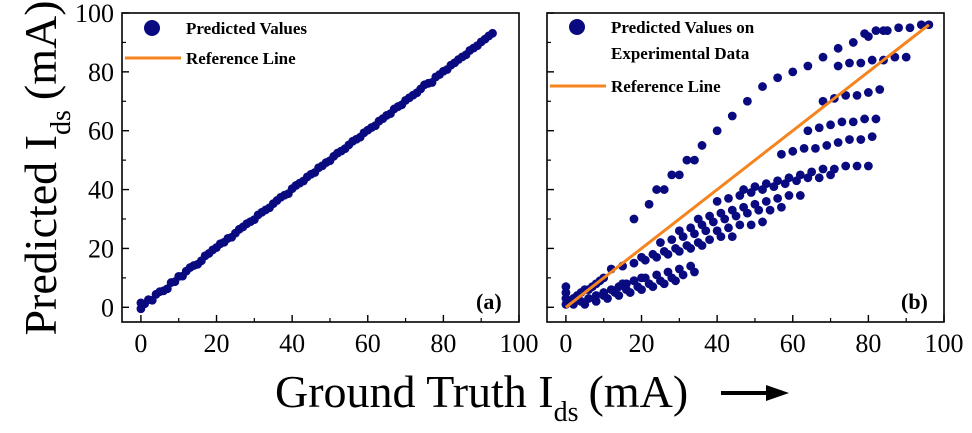 The height and width of the screenshot is (433, 972). I want to click on y-tick-label: 20, so click(101, 248).